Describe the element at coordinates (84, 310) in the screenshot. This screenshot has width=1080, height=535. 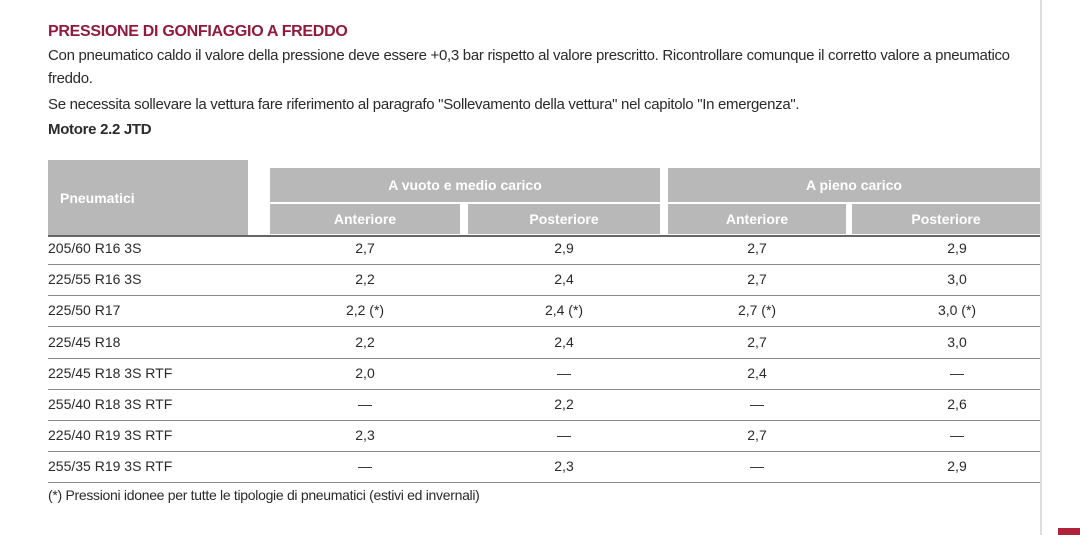
I see `row-label: 225/50 R17` at that location.